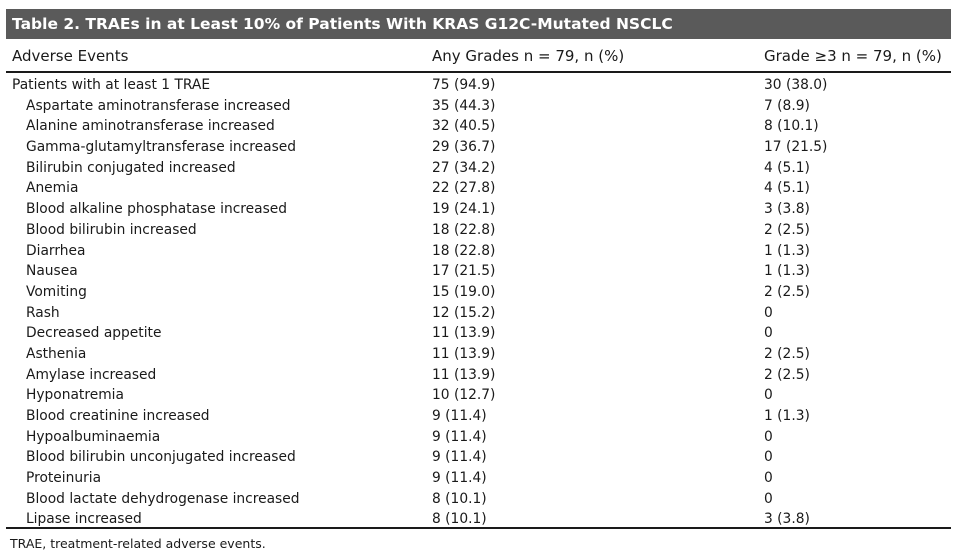  I want to click on table-row: Diarrhea 18 (22.8) 1 (1.3), so click(478, 251).